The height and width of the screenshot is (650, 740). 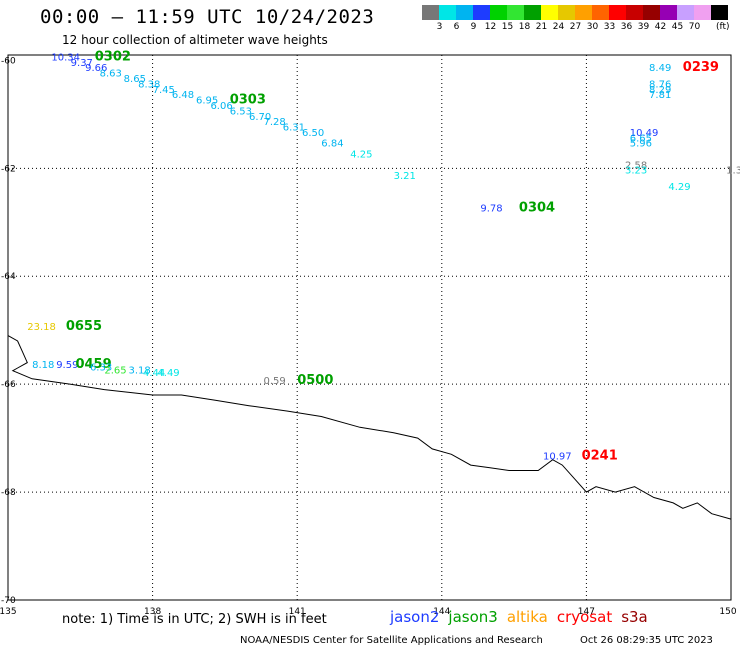 I want to click on legend-tick-label: 21, so click(x=541, y=27).